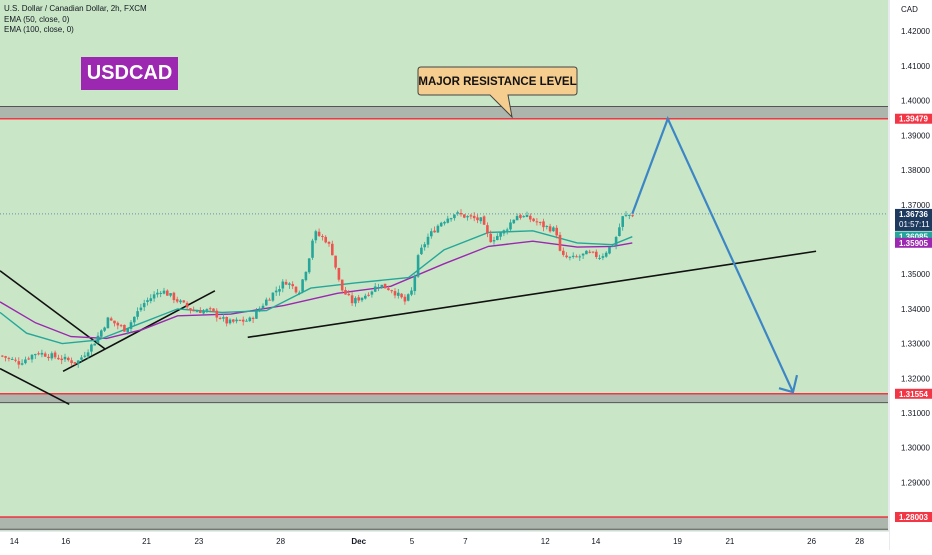 The width and height of the screenshot is (932, 555). What do you see at coordinates (280, 541) in the screenshot?
I see `x-tick-label: 28` at bounding box center [280, 541].